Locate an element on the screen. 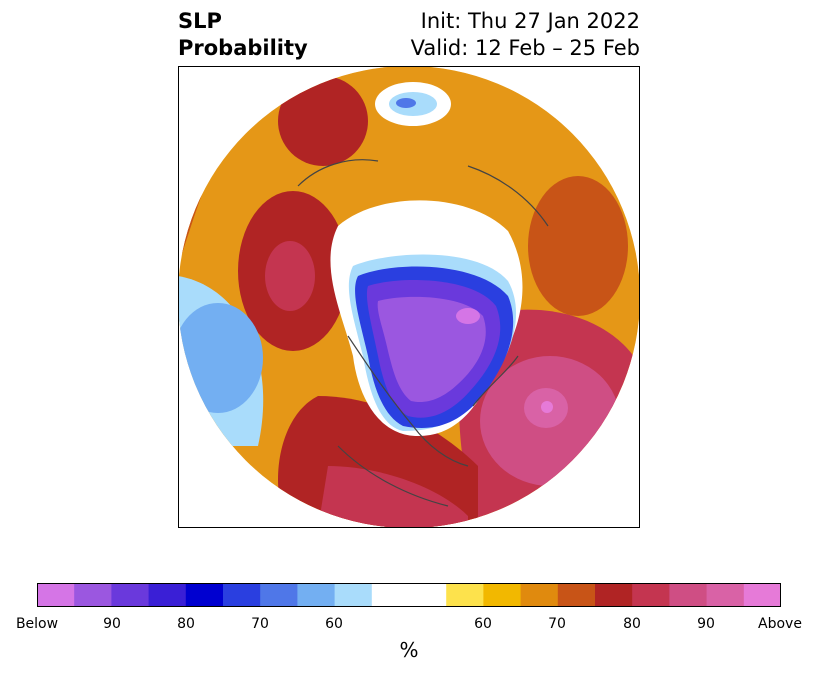 This screenshot has height=676, width=819. coast-greenland is located at coordinates (495, 381).